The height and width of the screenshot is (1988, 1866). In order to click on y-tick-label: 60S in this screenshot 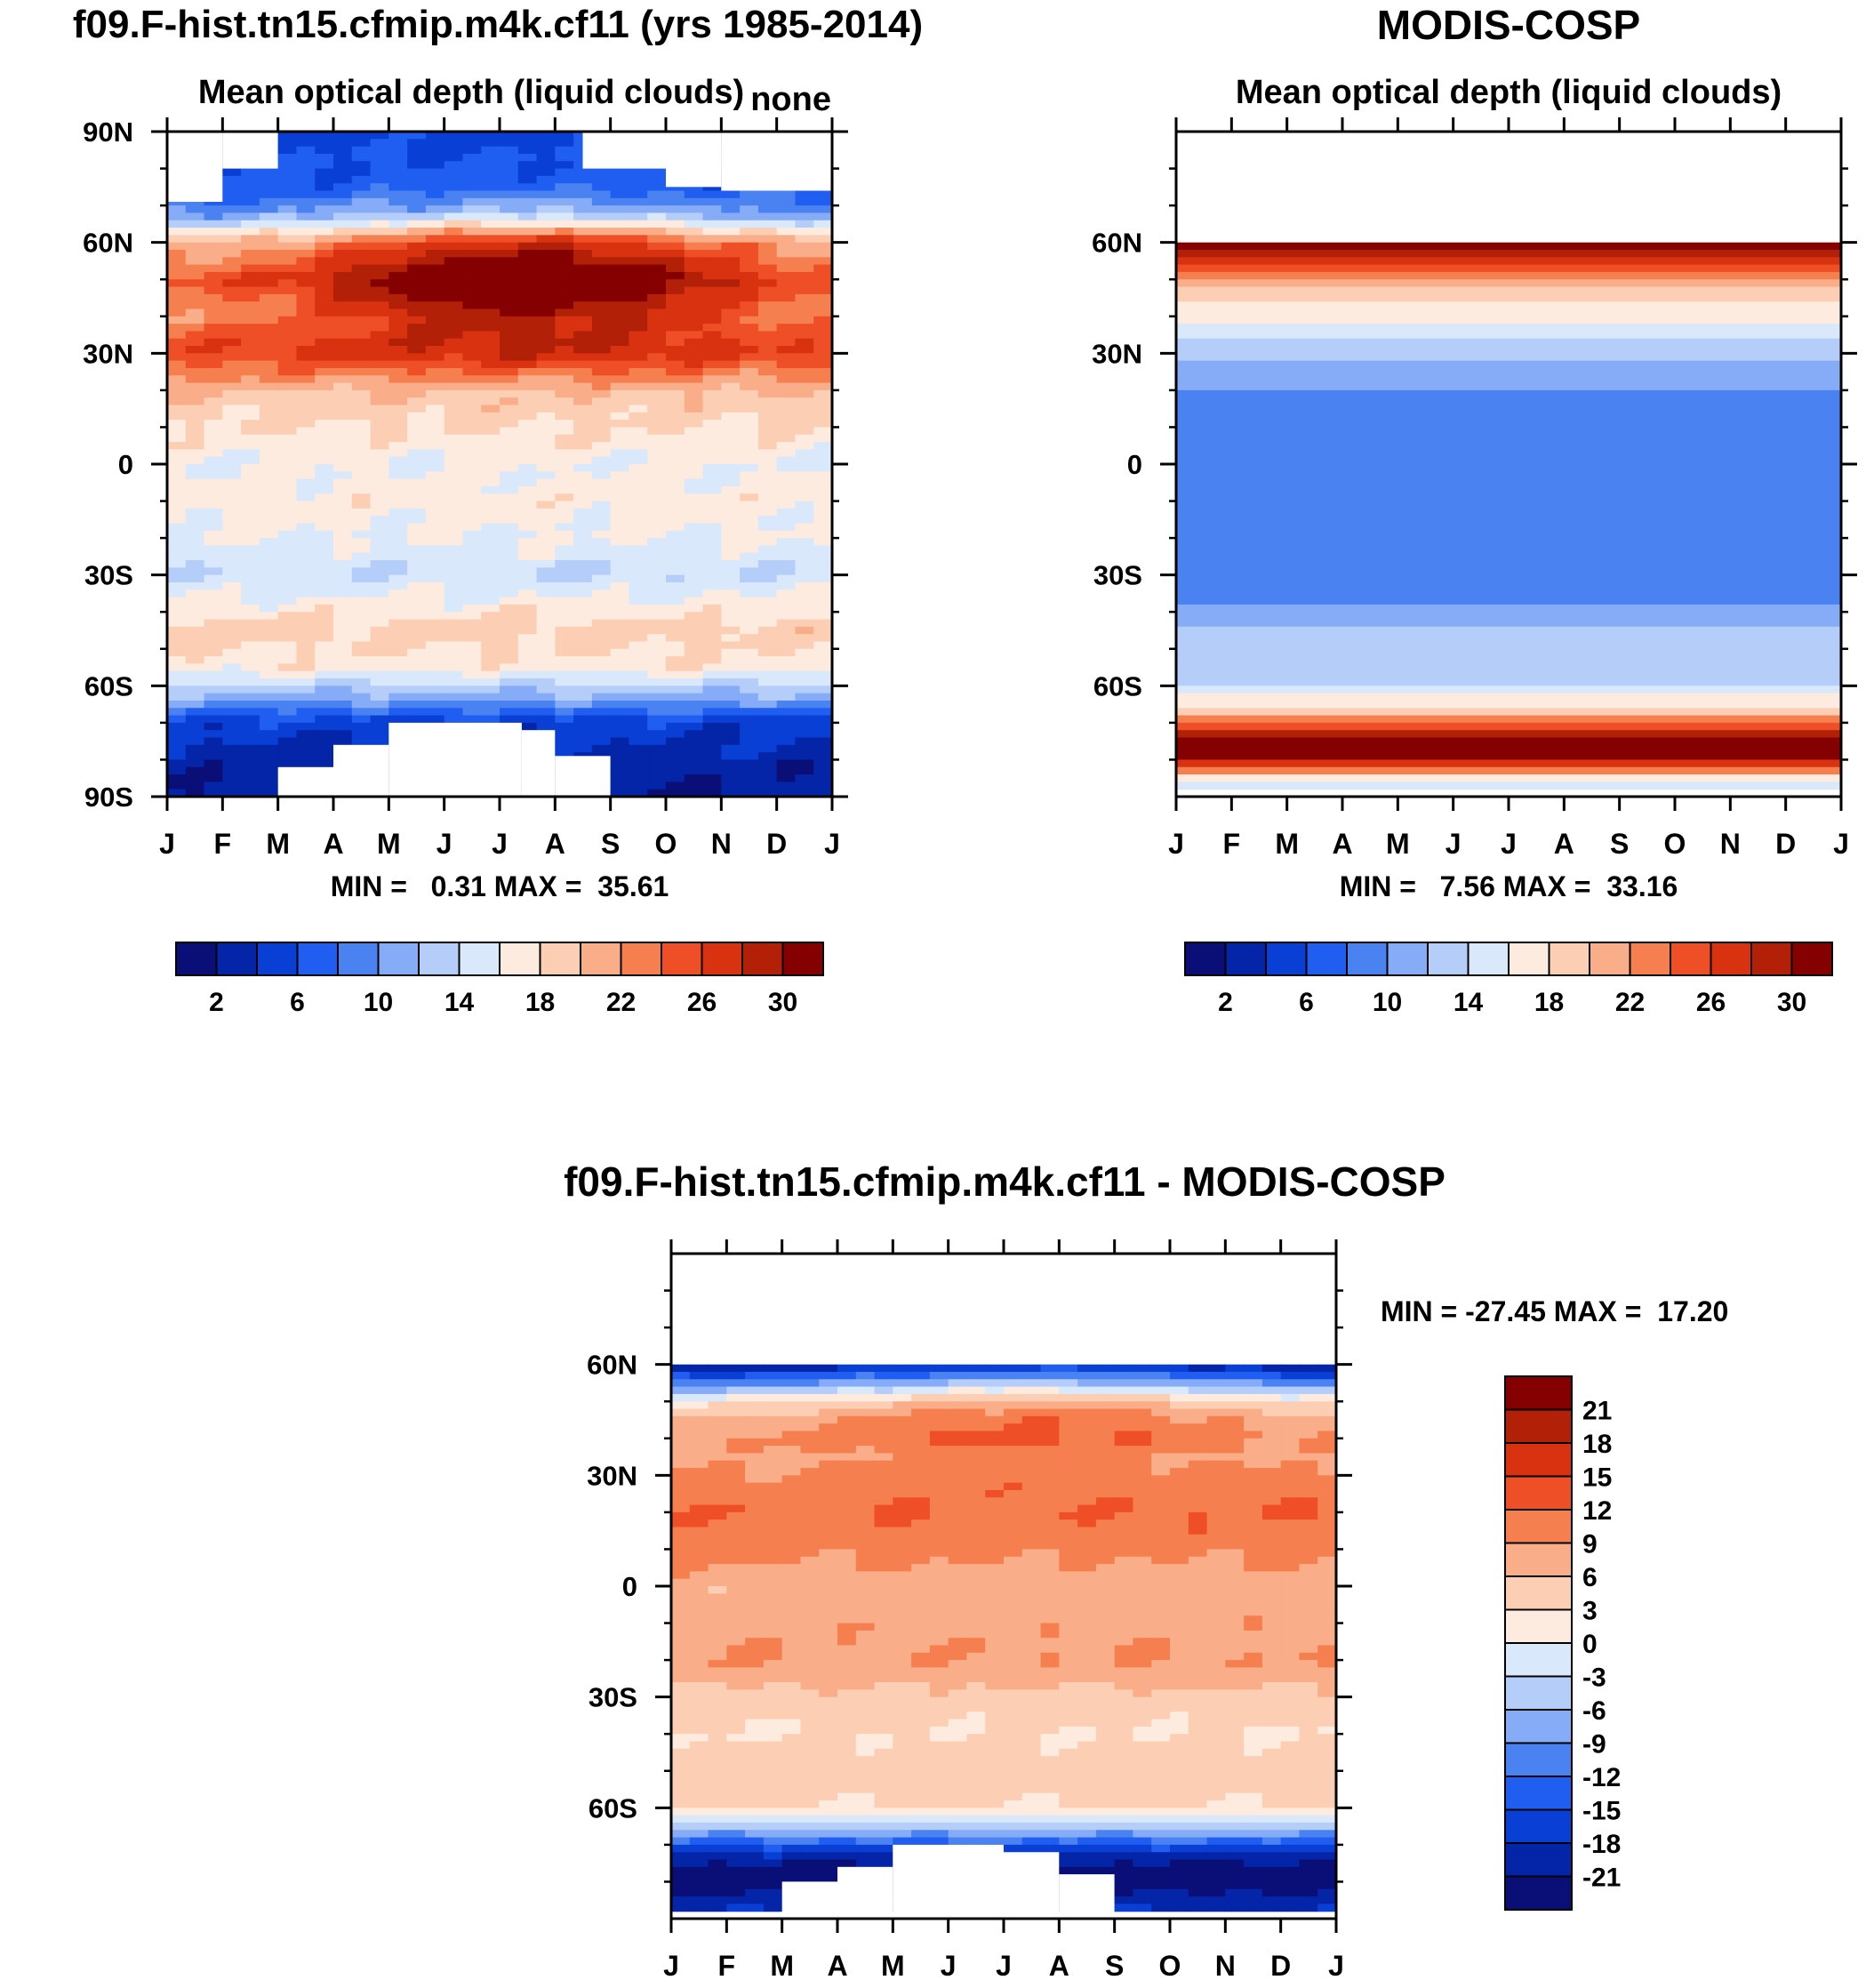, I will do `click(1117, 685)`.